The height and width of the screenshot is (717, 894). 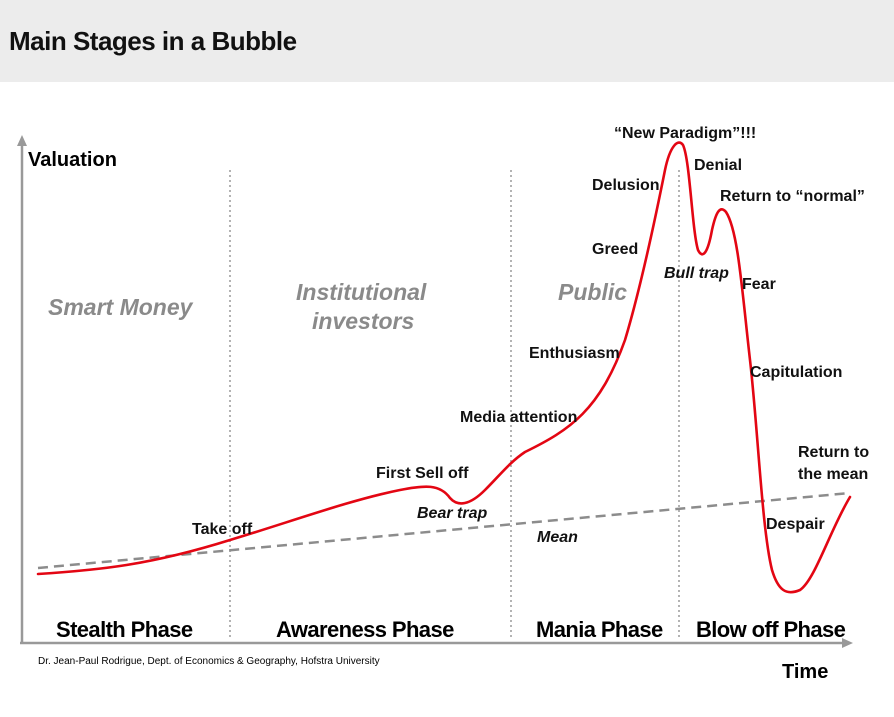 What do you see at coordinates (696, 273) in the screenshot?
I see `stage-bull-trap: Bull trap` at bounding box center [696, 273].